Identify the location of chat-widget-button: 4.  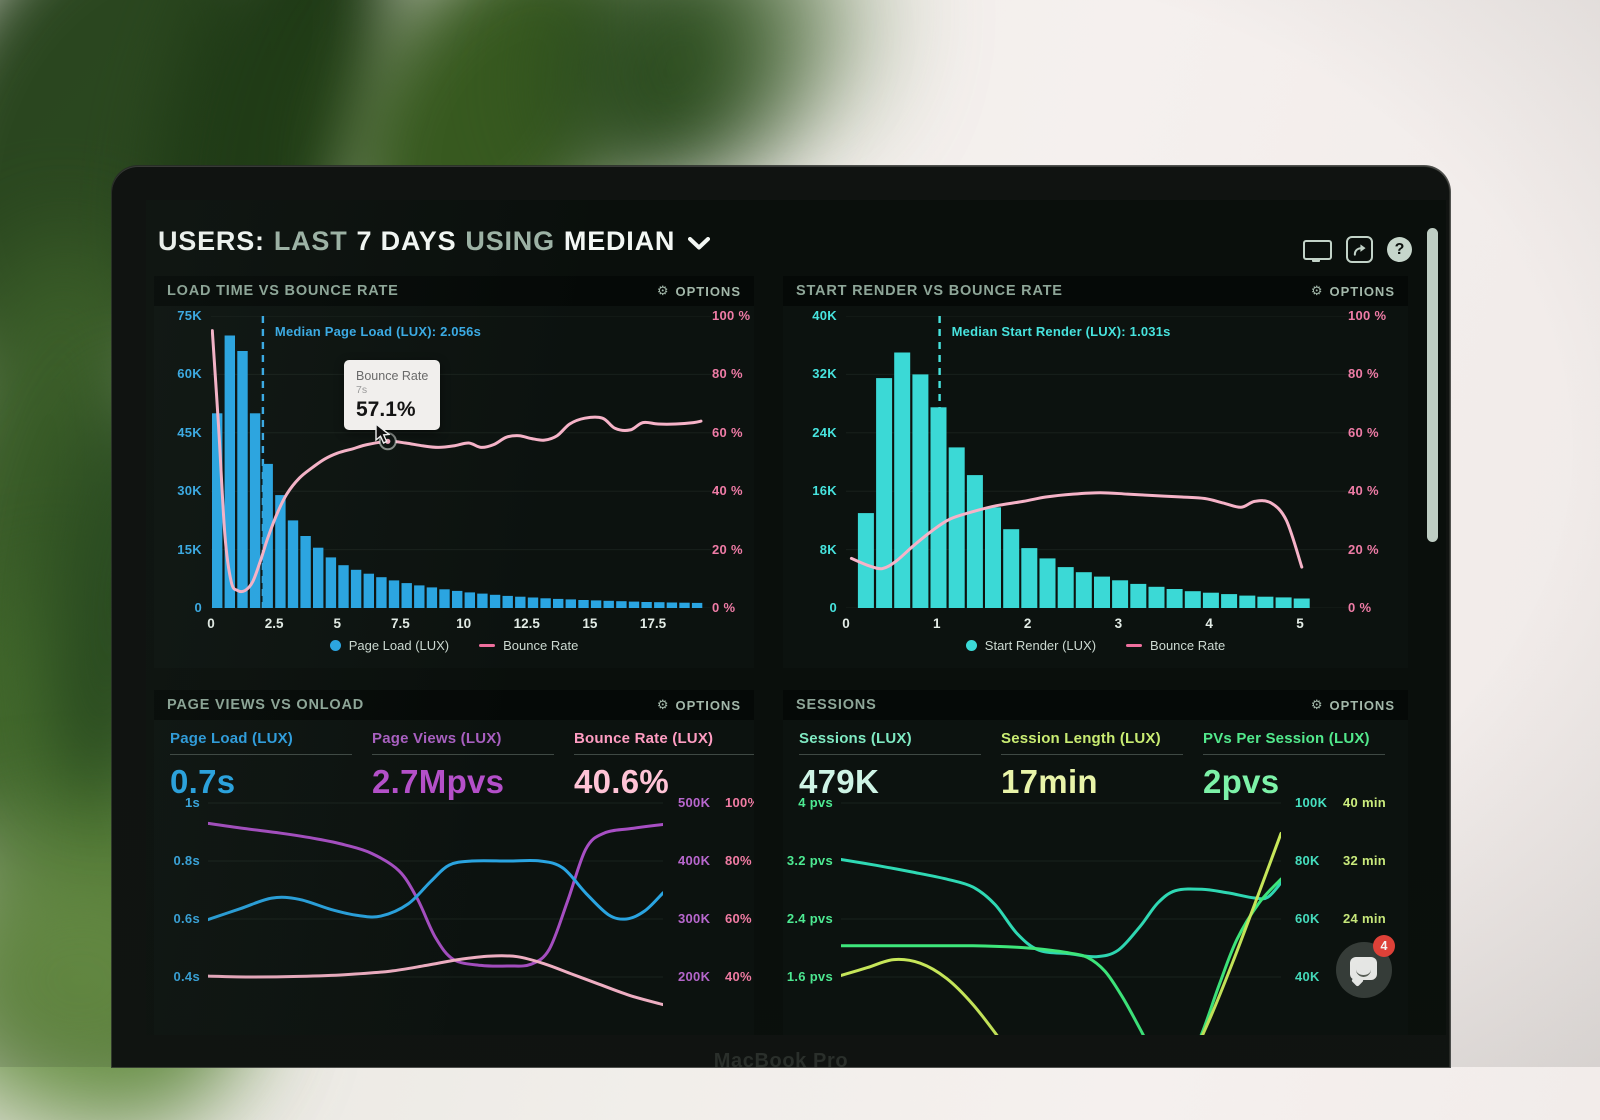
(1365, 966).